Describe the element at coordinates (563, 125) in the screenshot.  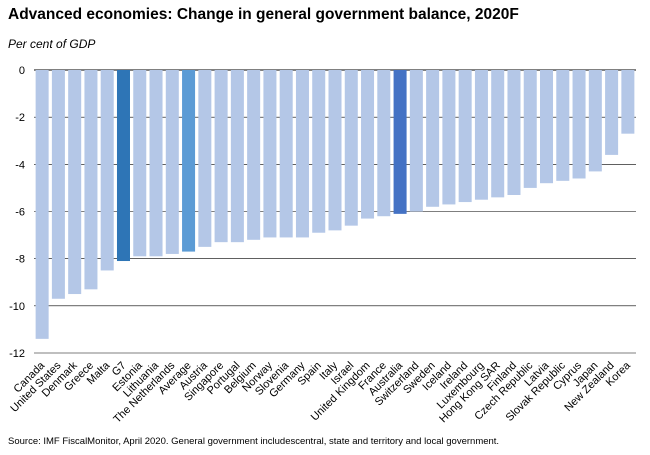
I see `bar-slovak-republic` at that location.